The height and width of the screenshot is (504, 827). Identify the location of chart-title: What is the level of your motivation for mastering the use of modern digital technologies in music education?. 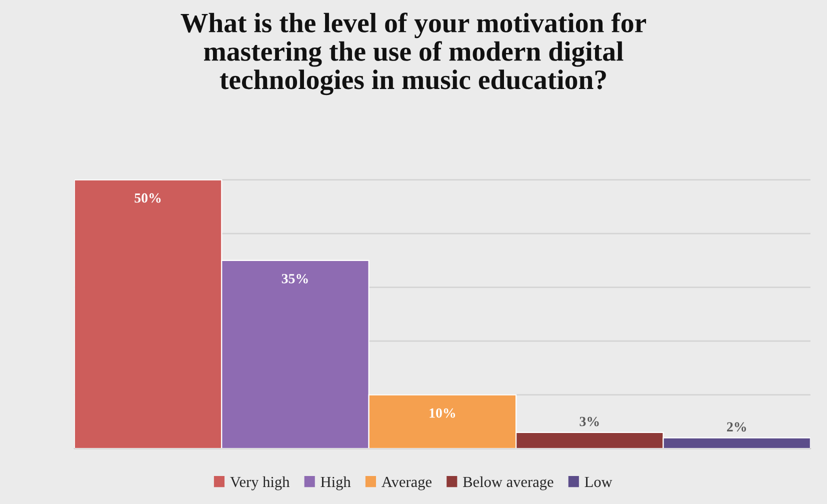
(413, 54).